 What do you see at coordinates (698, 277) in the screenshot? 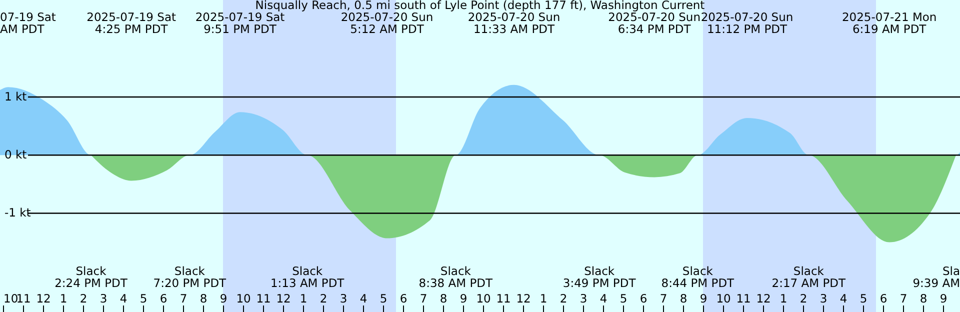
I see `annotation: Slack 8:44 PM PDT` at bounding box center [698, 277].